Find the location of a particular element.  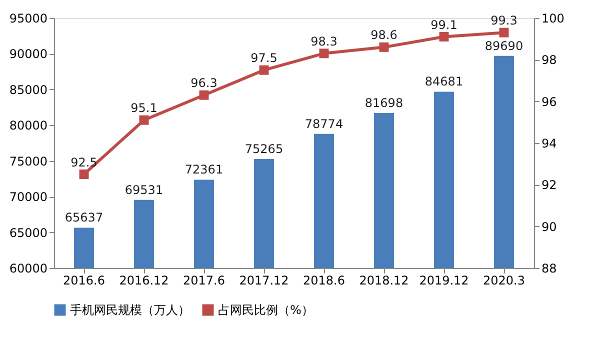

legend-label: 占网民比例（%） is located at coordinates (266, 310).